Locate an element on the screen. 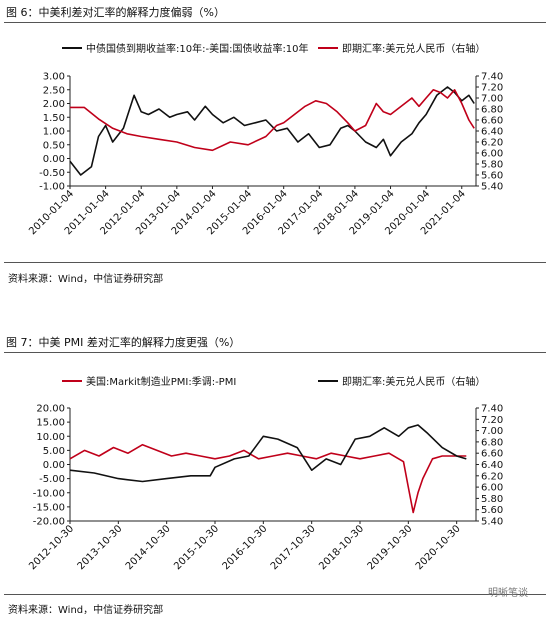  x-tick-label: 2013-10-30 is located at coordinates (100, 547).